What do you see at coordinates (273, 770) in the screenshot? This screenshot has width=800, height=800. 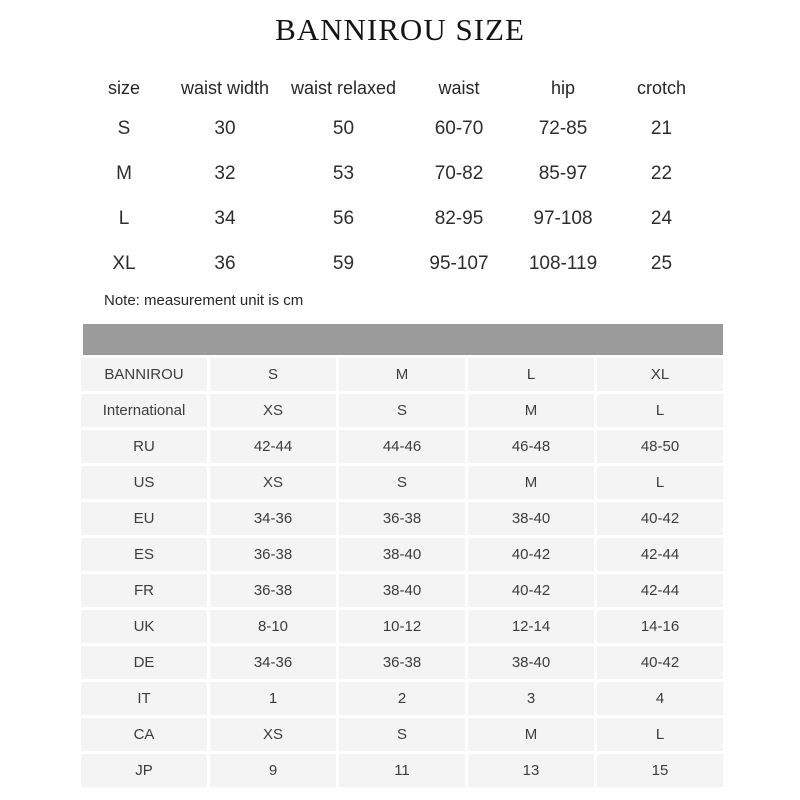 I see `table-cell: 9` at bounding box center [273, 770].